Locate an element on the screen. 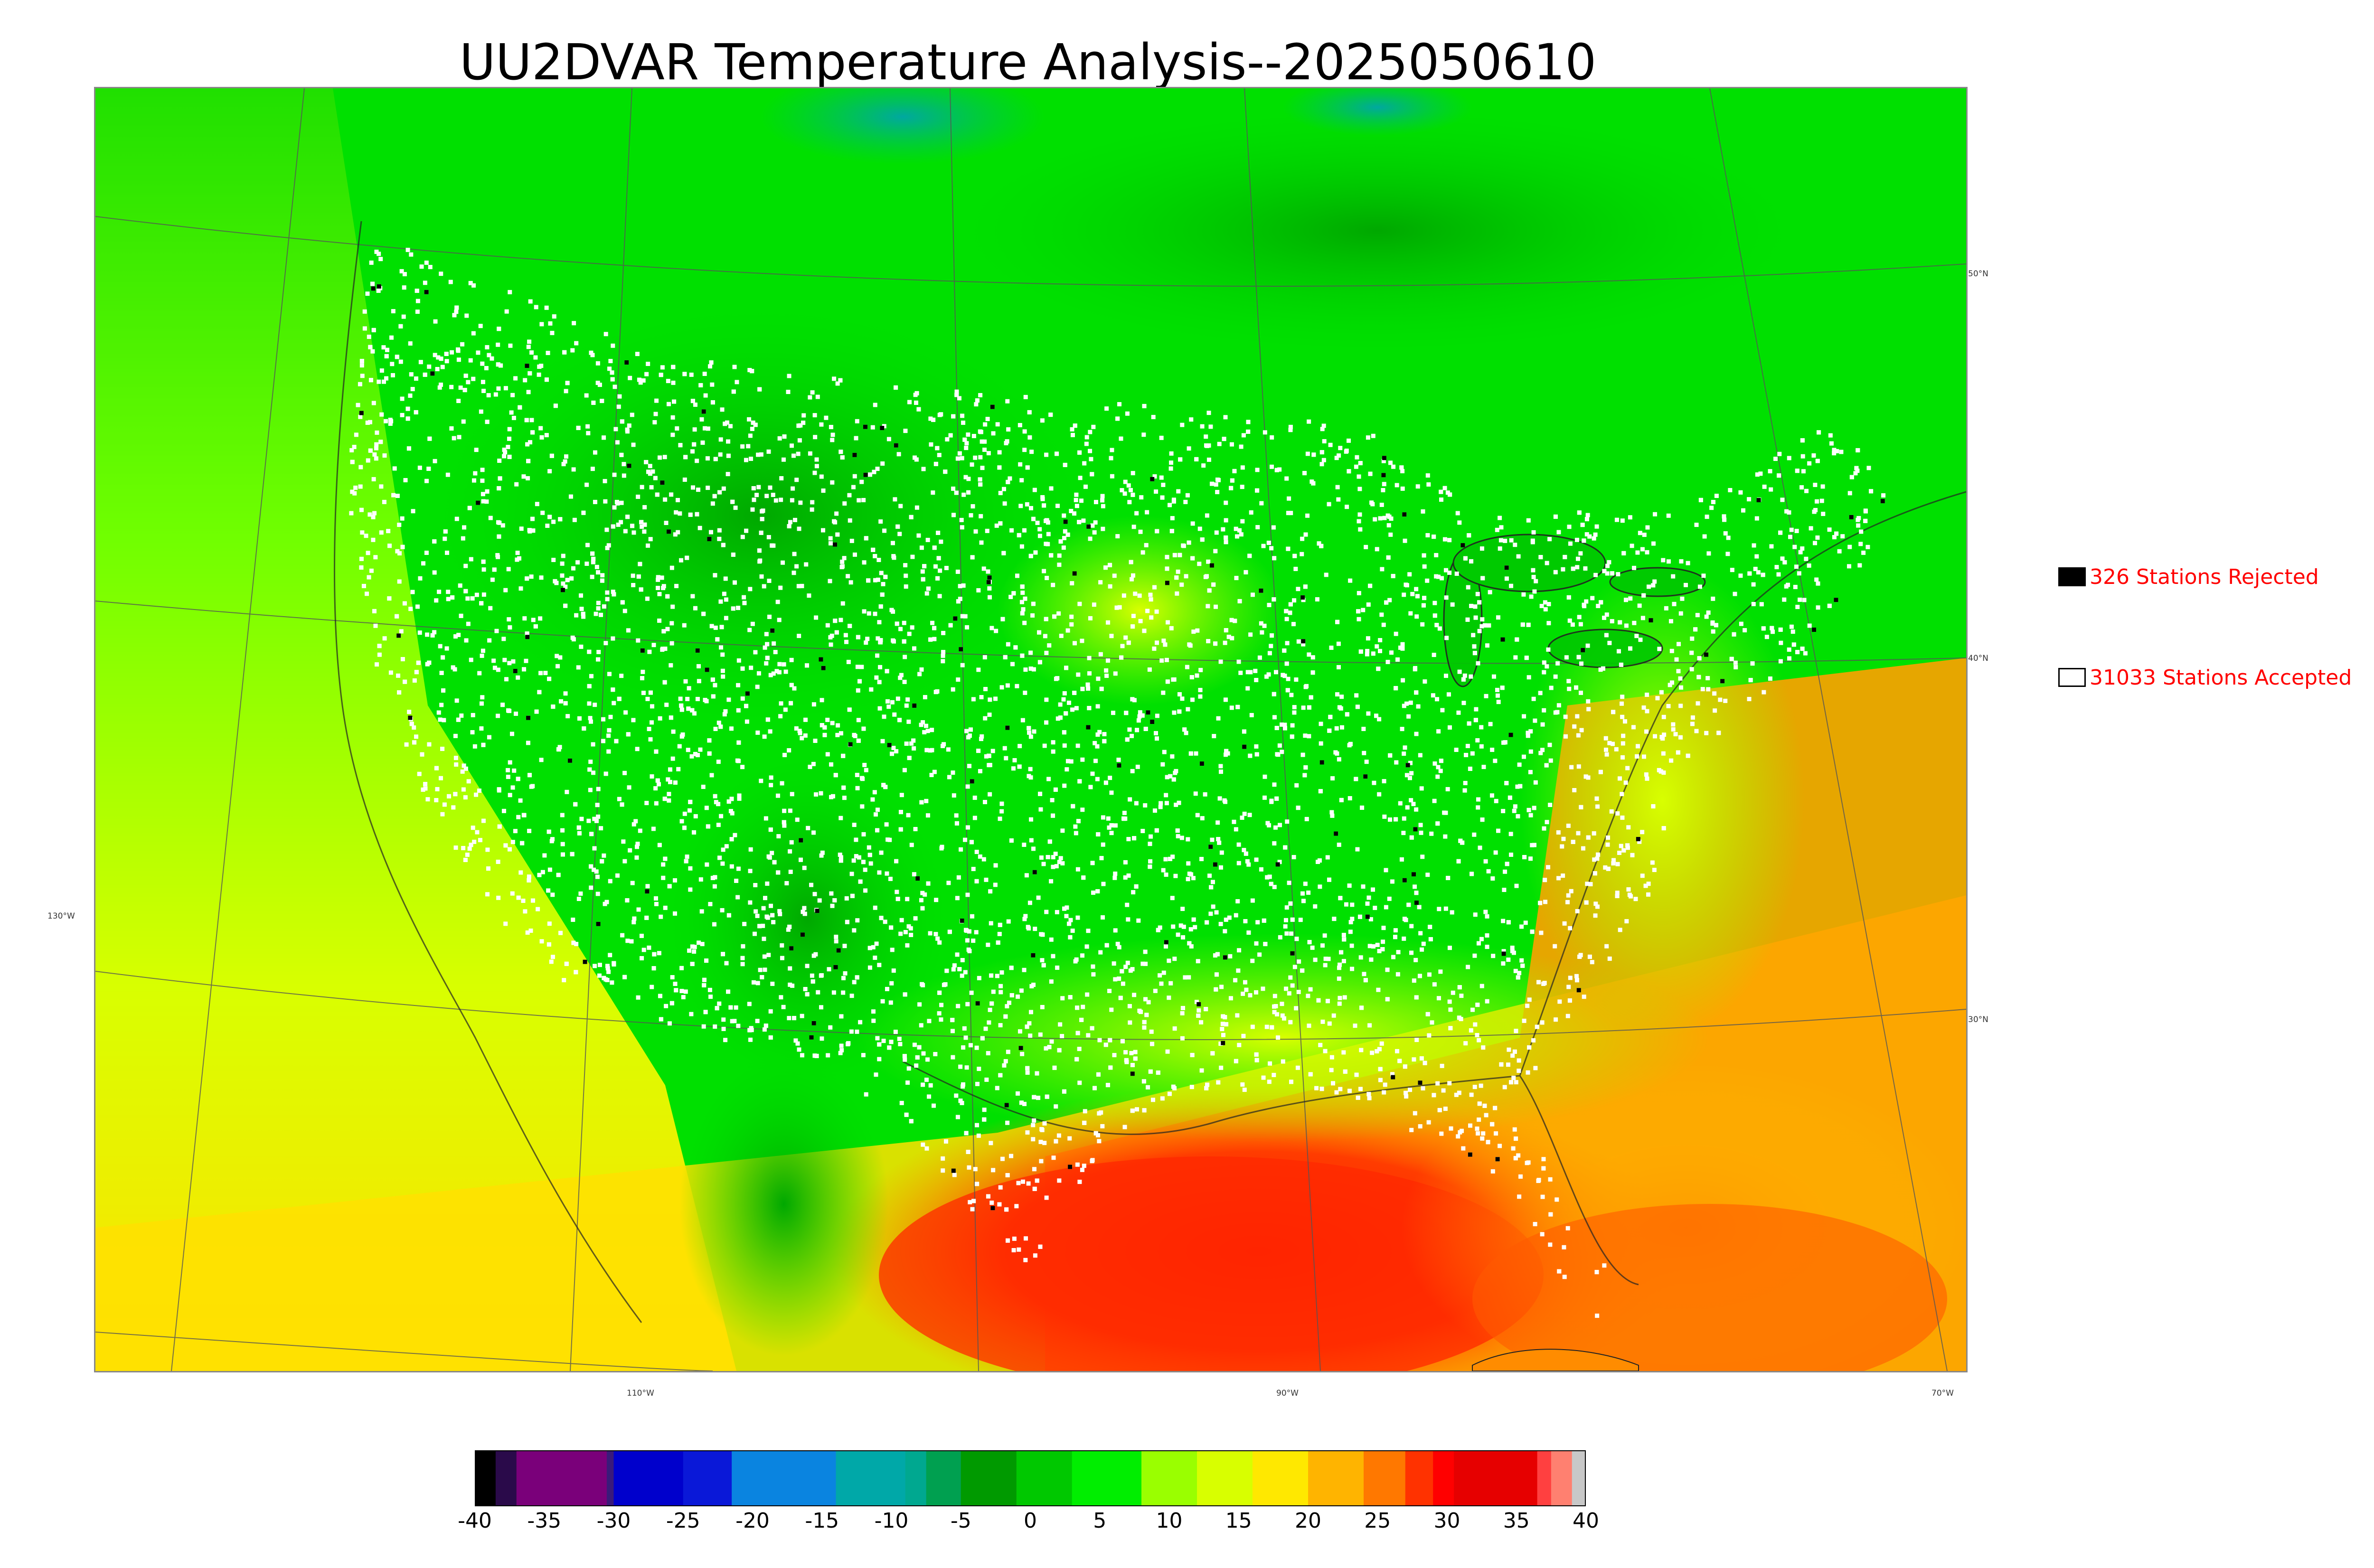 The width and height of the screenshot is (2374, 1568). colorbar-tick-label: -20 is located at coordinates (752, 1521).